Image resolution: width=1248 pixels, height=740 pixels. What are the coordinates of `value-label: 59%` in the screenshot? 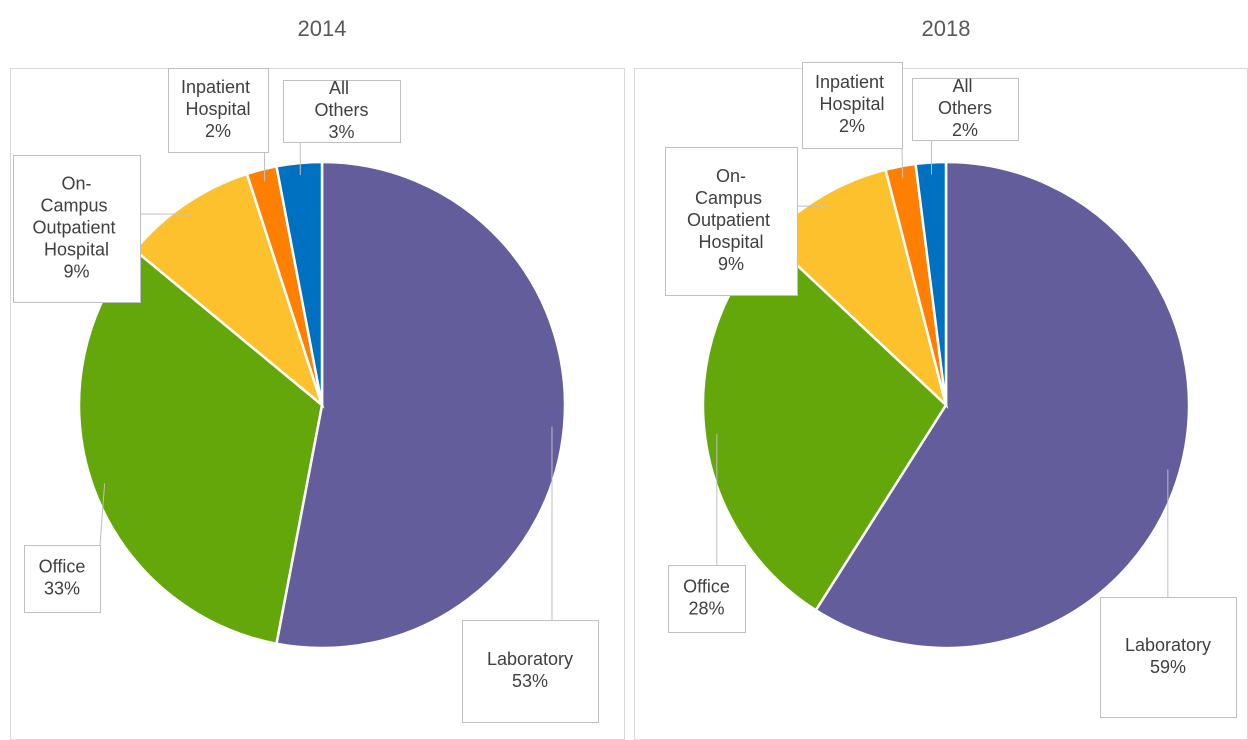 It's located at (1168, 667).